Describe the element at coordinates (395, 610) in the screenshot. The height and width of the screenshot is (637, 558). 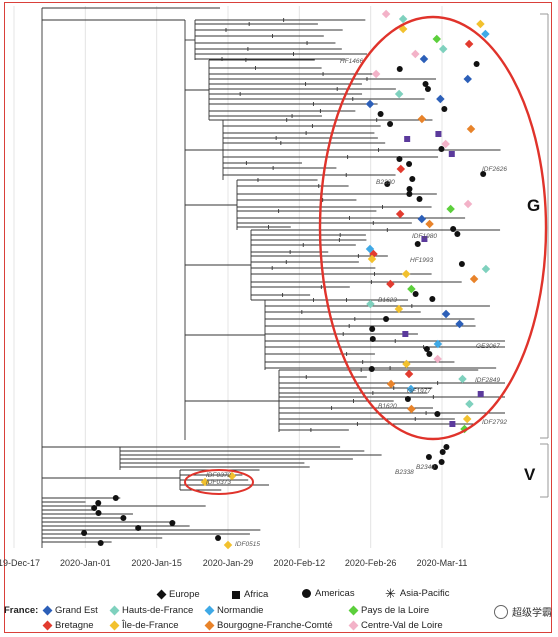
I see `legend-label: Pays de la Loire` at that location.